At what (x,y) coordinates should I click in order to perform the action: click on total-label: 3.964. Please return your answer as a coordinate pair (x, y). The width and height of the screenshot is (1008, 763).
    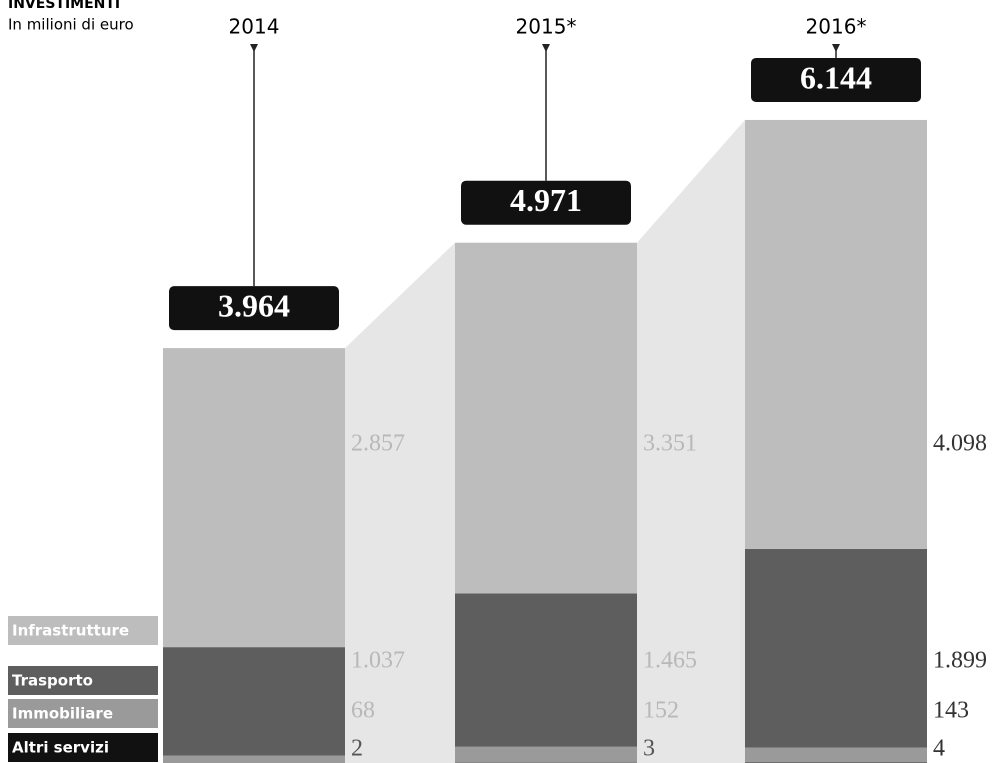
    Looking at the image, I should click on (254, 305).